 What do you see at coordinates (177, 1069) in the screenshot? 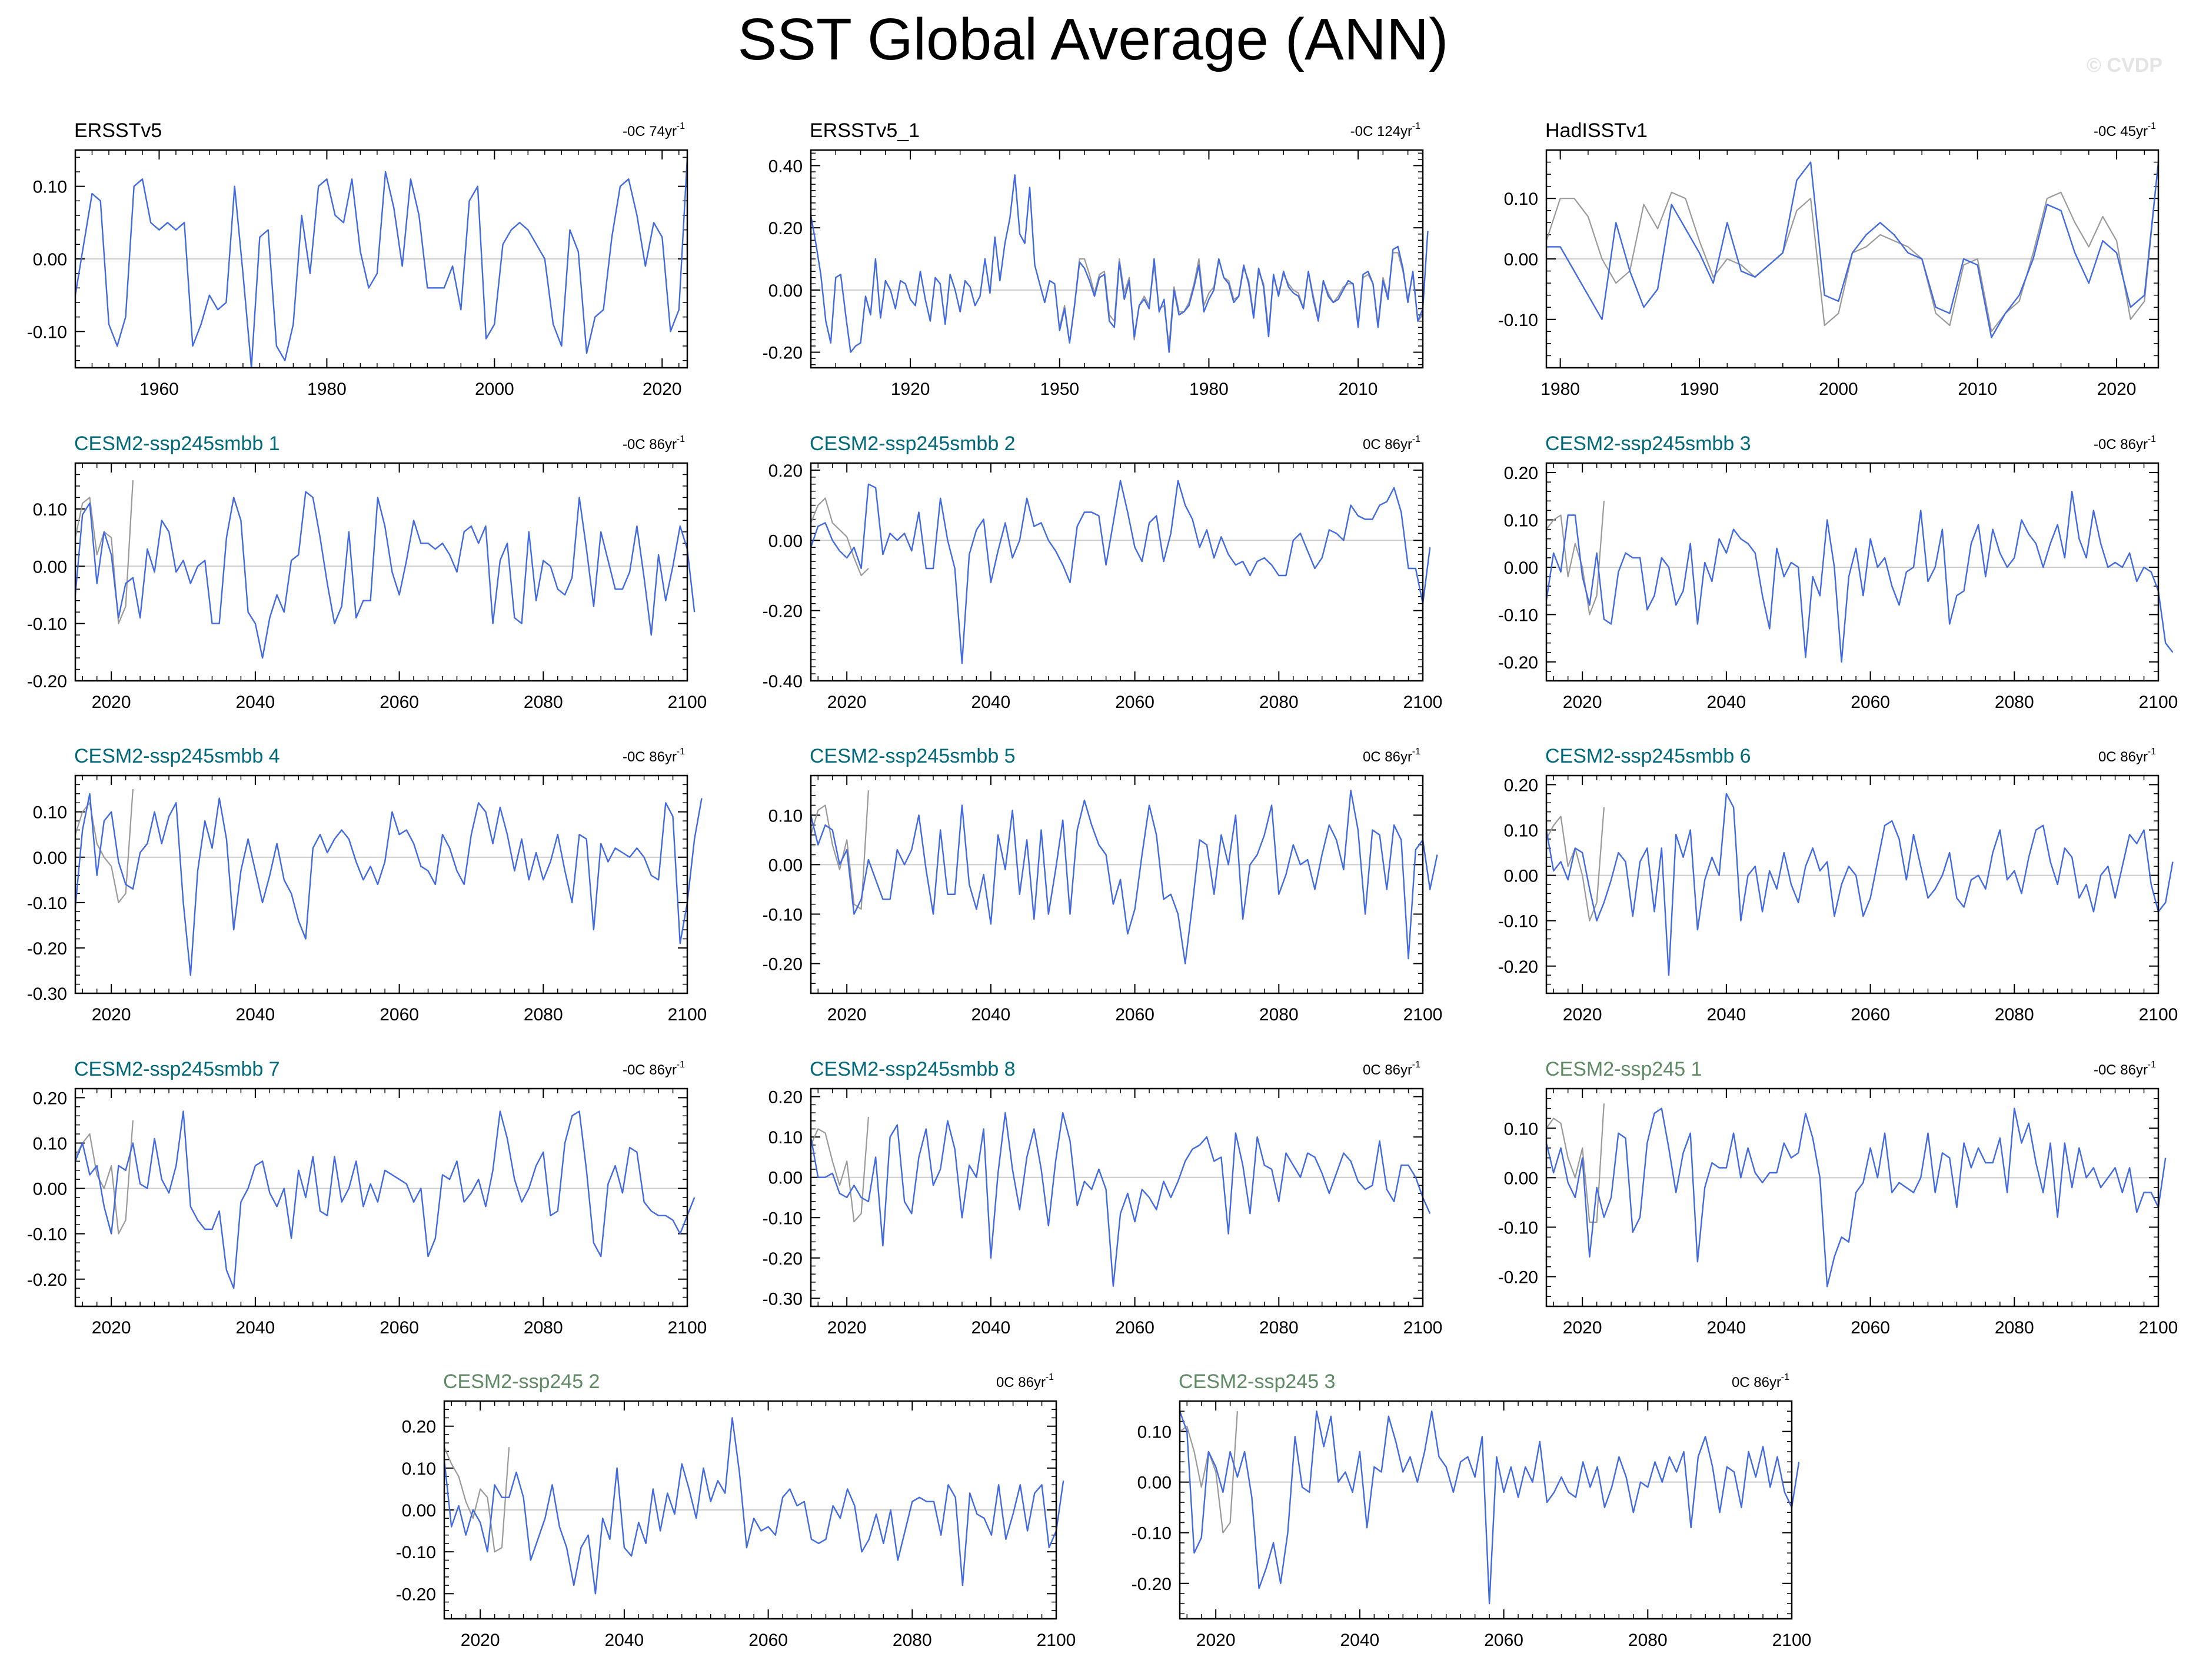
I see `panel-title: CESM2-ssp245smbb 7` at bounding box center [177, 1069].